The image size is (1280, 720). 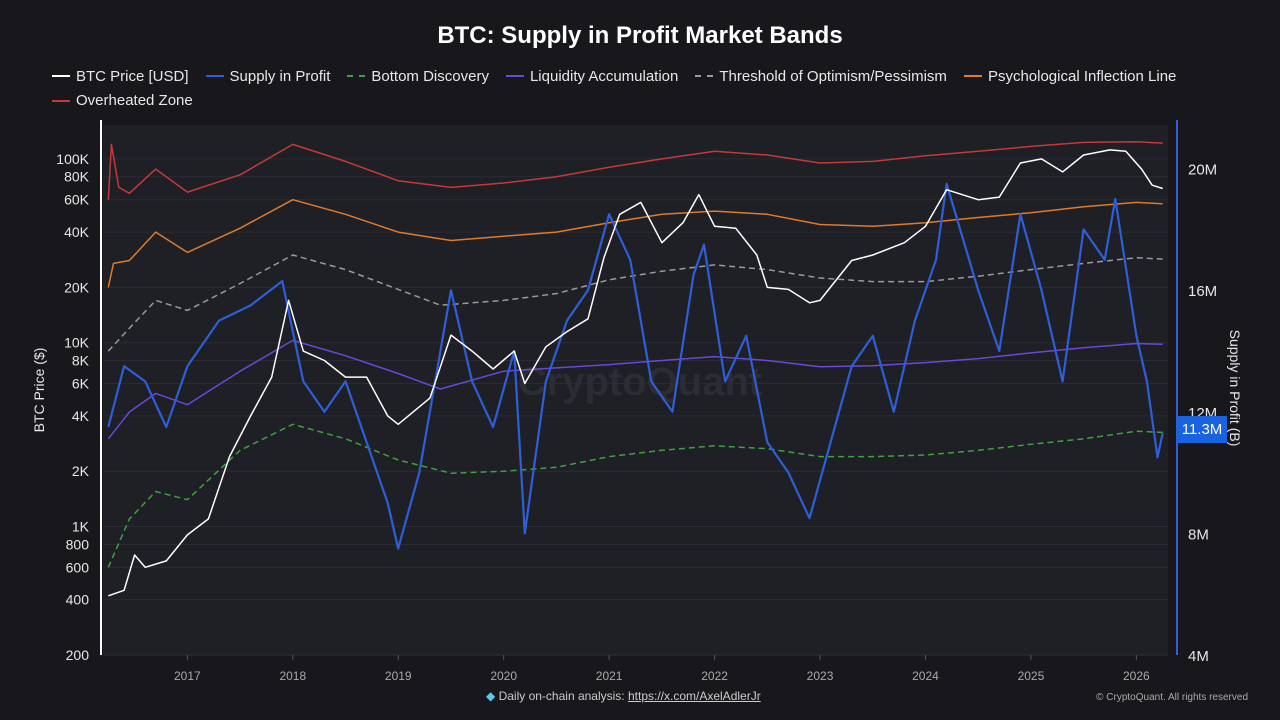 What do you see at coordinates (132, 76) in the screenshot?
I see `legend-label: BTC Price [USD]` at bounding box center [132, 76].